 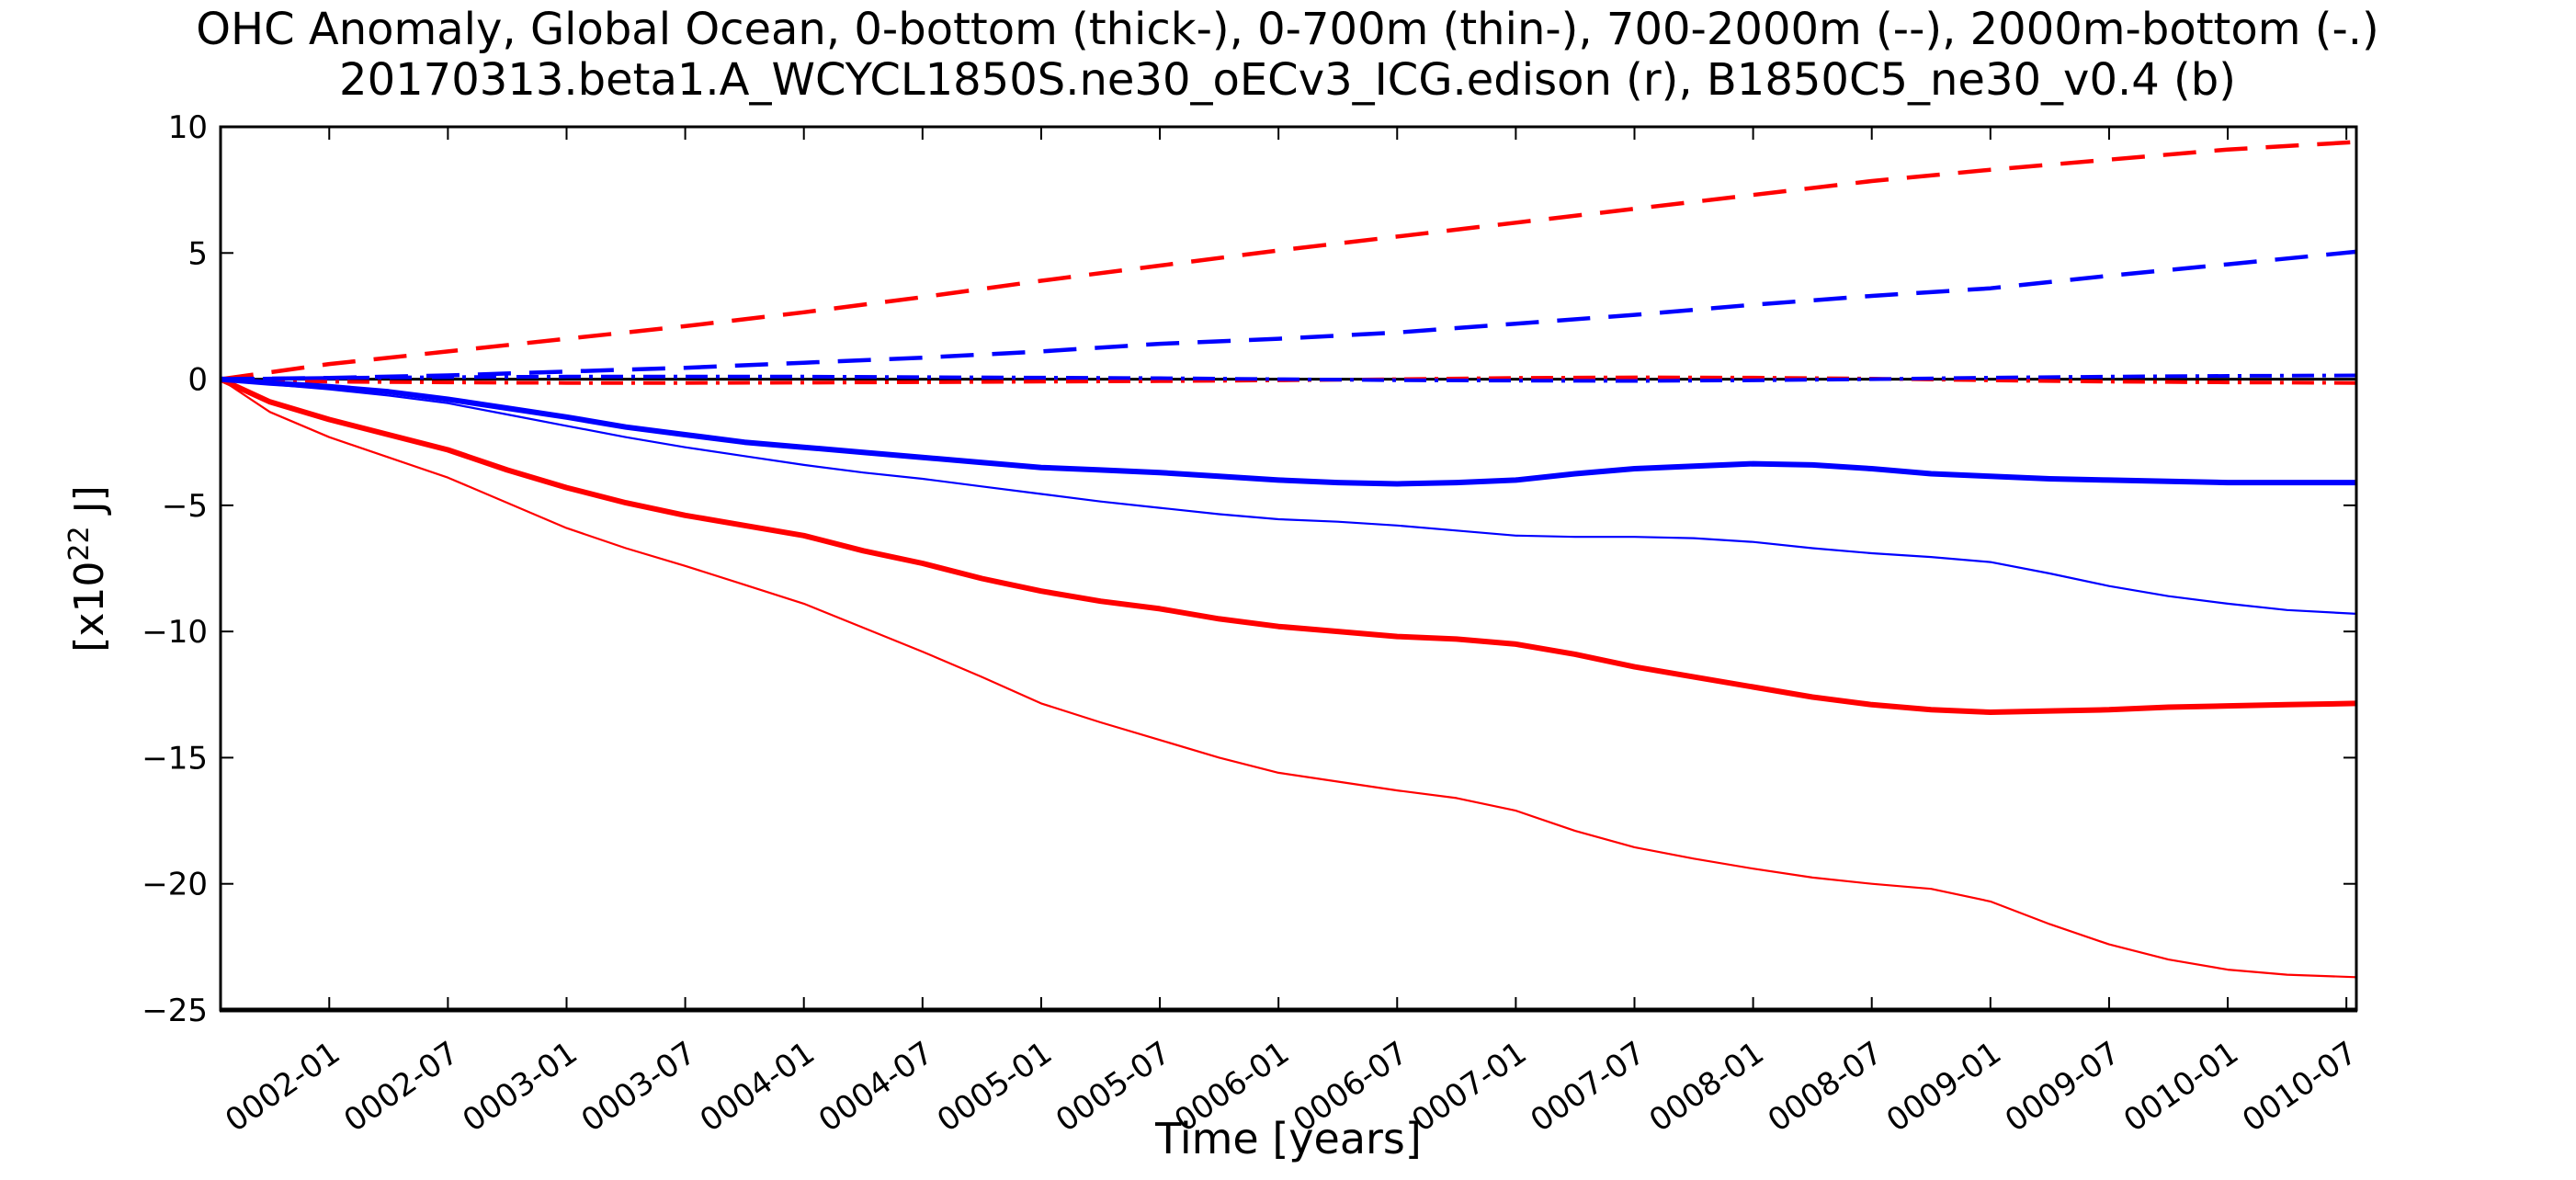 I want to click on y-tick-label: −5, so click(x=185, y=506).